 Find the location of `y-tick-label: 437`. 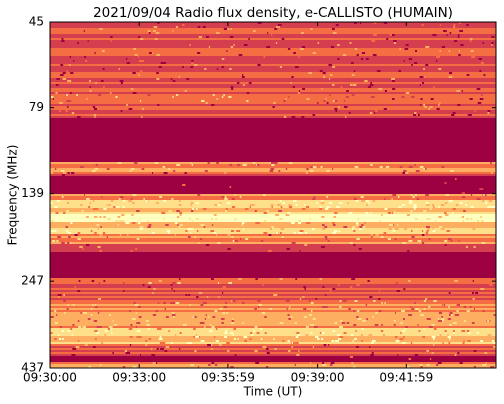

y-tick-label: 437 is located at coordinates (32, 368).